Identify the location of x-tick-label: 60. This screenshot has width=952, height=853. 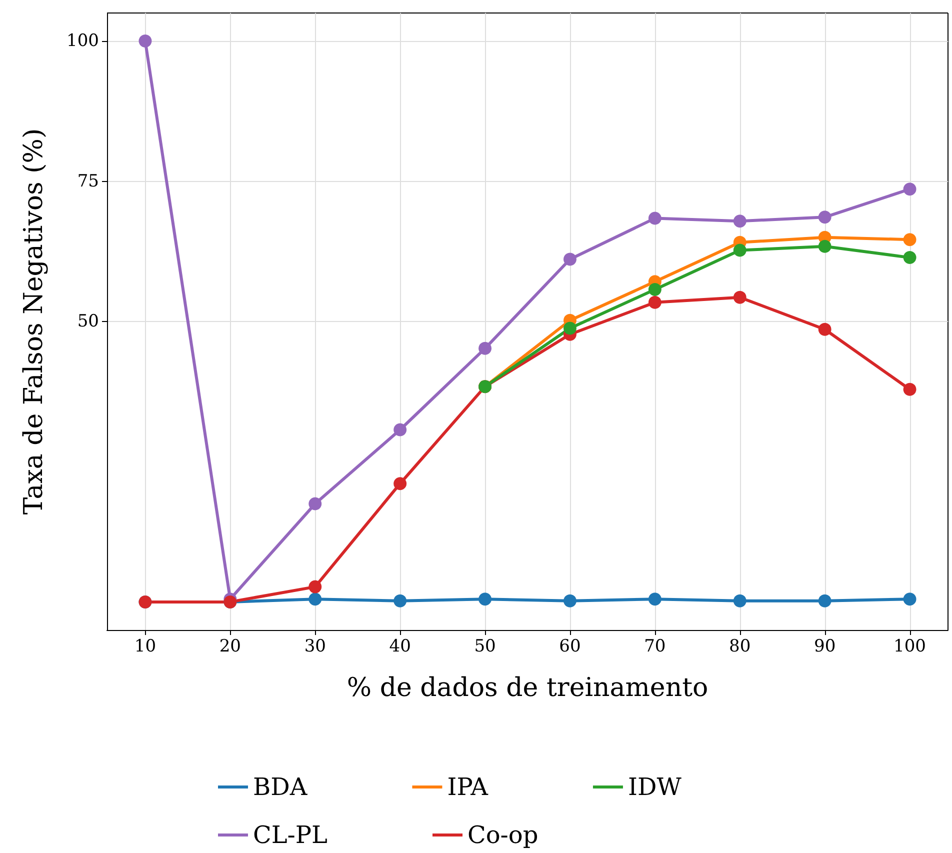
(570, 646).